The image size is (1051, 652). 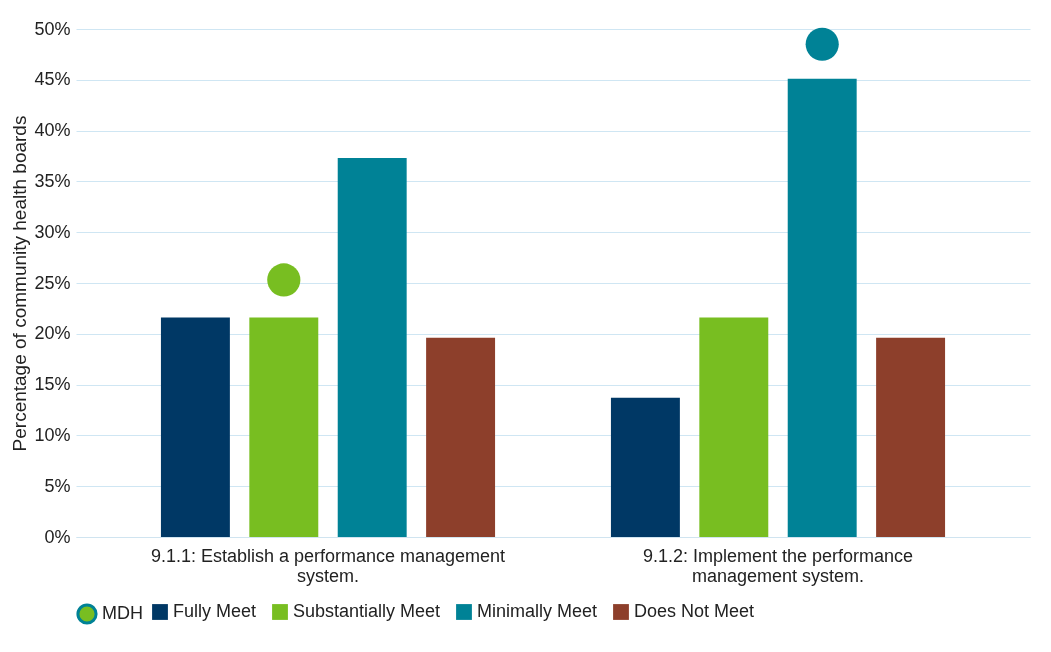 What do you see at coordinates (20, 283) in the screenshot?
I see `y-axis-title: Percentage of community health boards` at bounding box center [20, 283].